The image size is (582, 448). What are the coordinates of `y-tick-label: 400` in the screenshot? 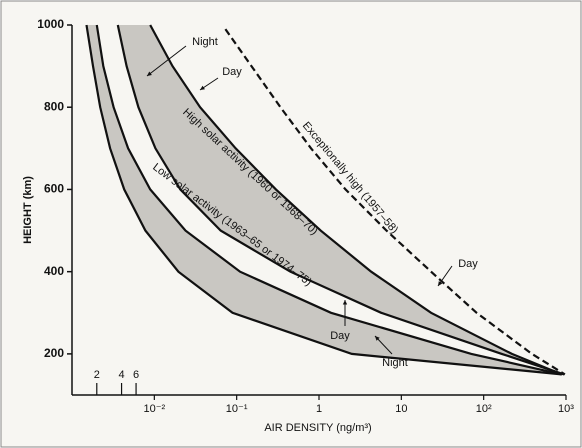 It's located at (54, 271).